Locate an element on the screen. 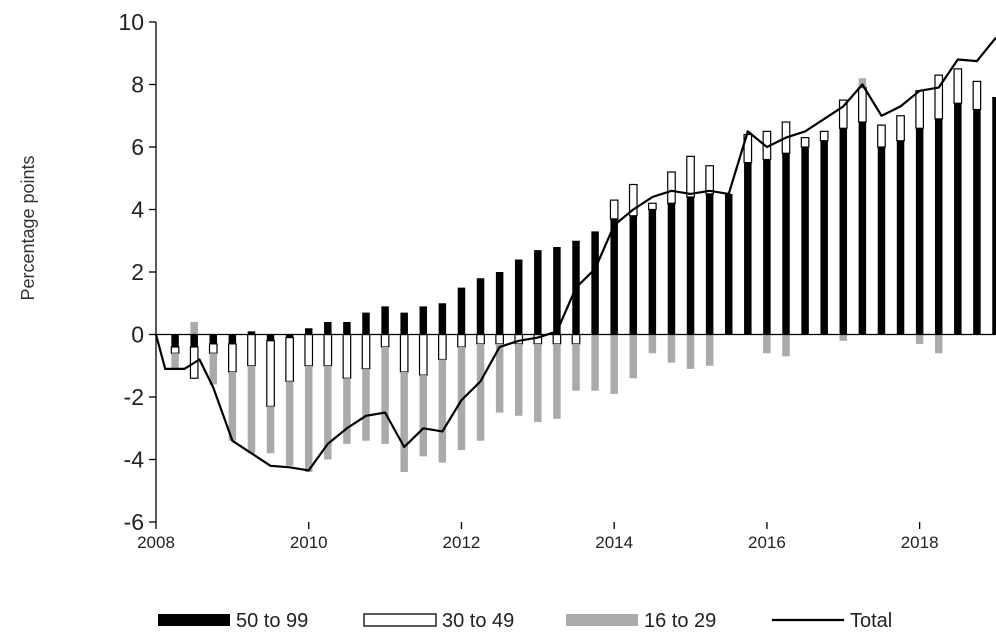  x-tick-label: 2018 is located at coordinates (920, 542).